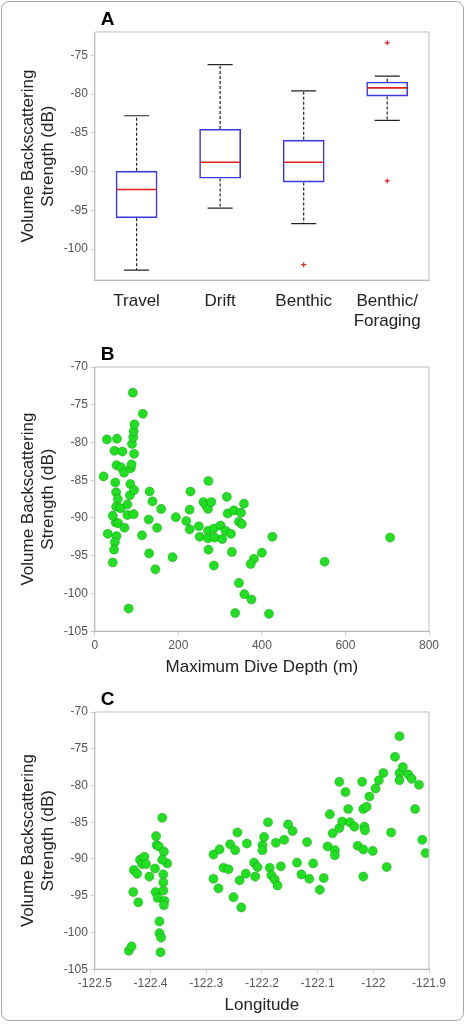  What do you see at coordinates (429, 644) in the screenshot?
I see `x-tick-label: 800` at bounding box center [429, 644].